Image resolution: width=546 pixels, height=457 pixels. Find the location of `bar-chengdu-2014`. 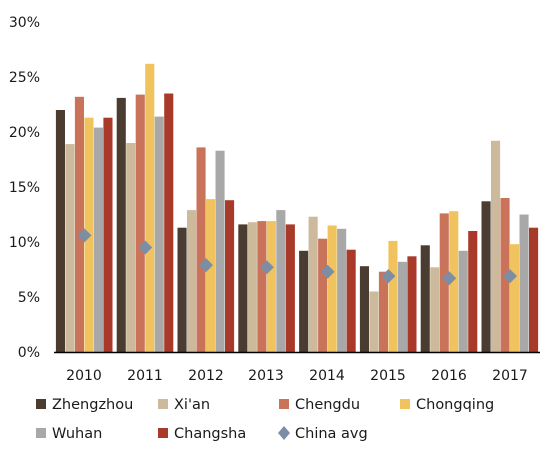

bar-chengdu-2014 is located at coordinates (323, 295).